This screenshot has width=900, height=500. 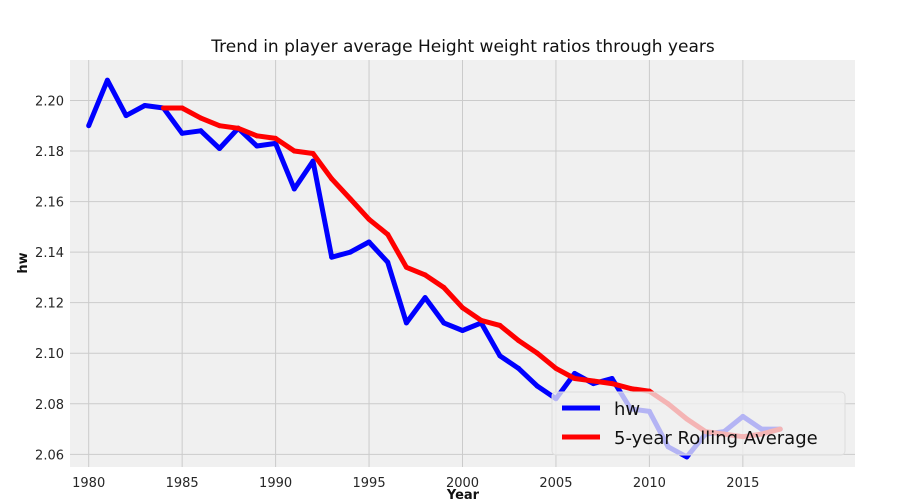 What do you see at coordinates (49, 354) in the screenshot?
I see `y-tick-label: 2.10` at bounding box center [49, 354].